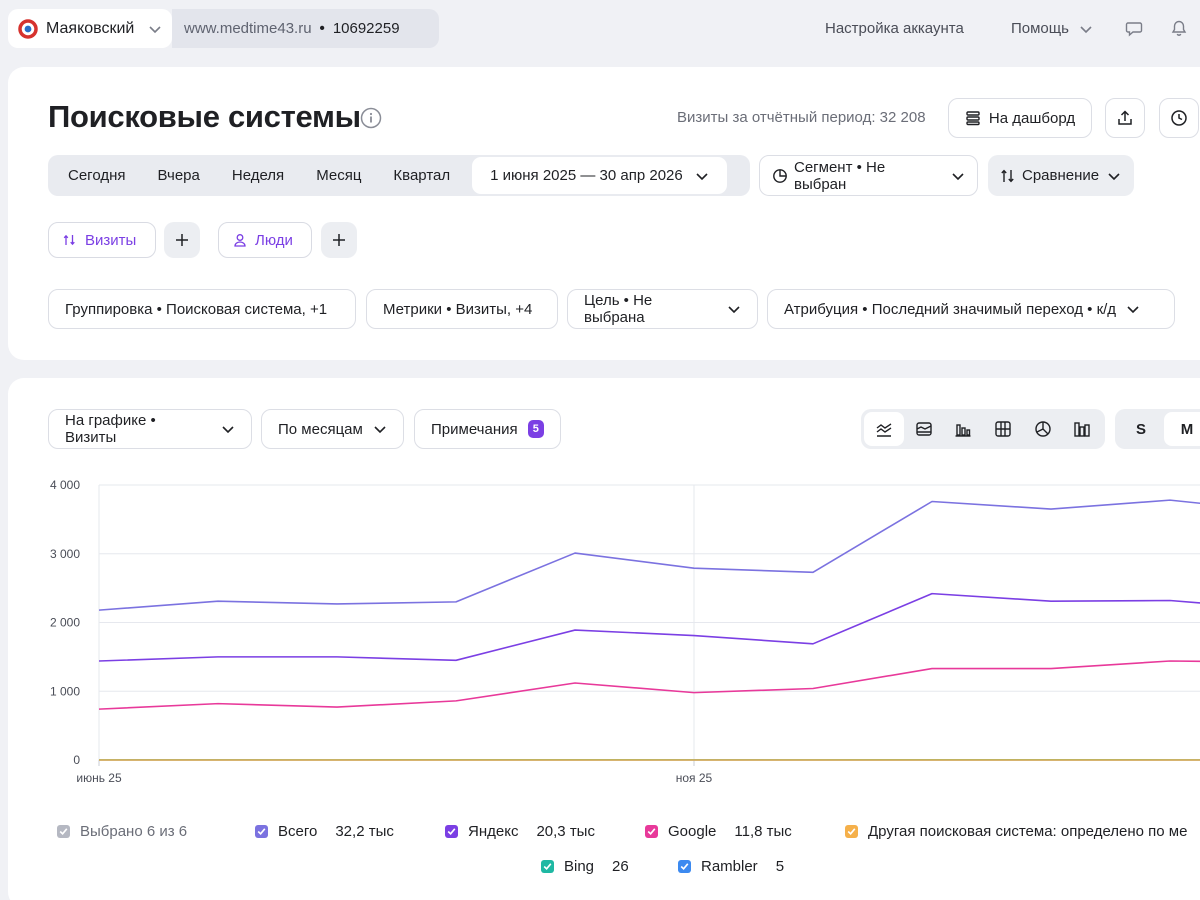  What do you see at coordinates (28, 28) in the screenshot?
I see `site-logo-icon` at bounding box center [28, 28].